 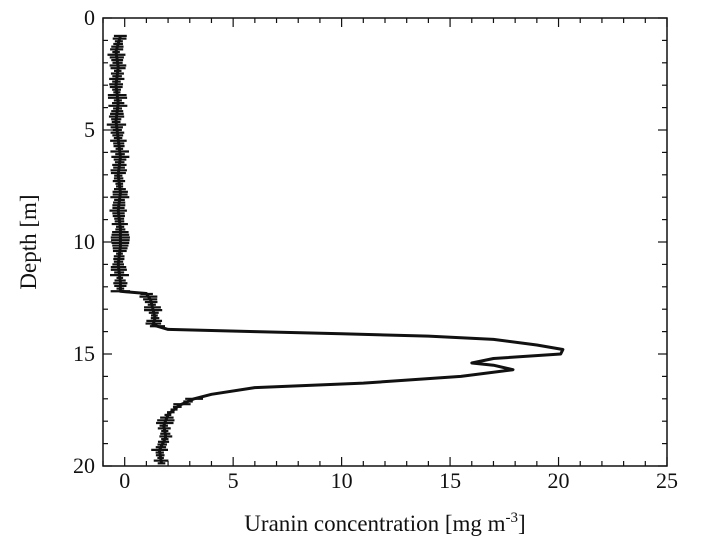 I want to click on y-tick-label: 10, so click(x=84, y=241).